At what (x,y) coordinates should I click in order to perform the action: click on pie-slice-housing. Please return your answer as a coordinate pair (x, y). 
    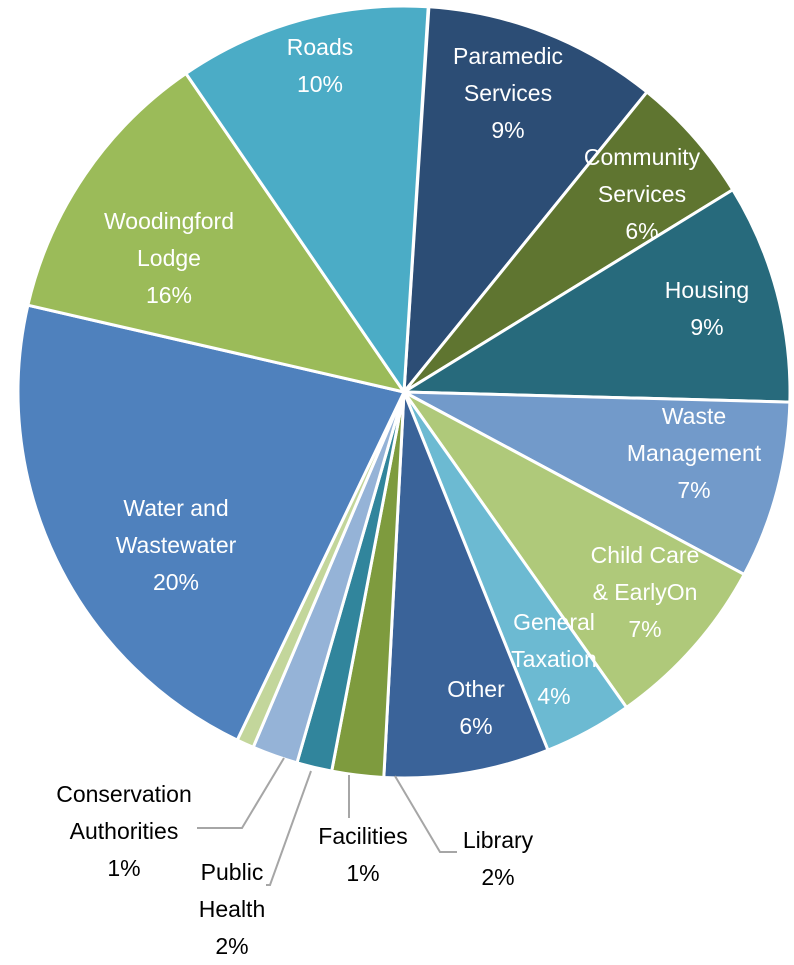
    Looking at the image, I should click on (597, 296).